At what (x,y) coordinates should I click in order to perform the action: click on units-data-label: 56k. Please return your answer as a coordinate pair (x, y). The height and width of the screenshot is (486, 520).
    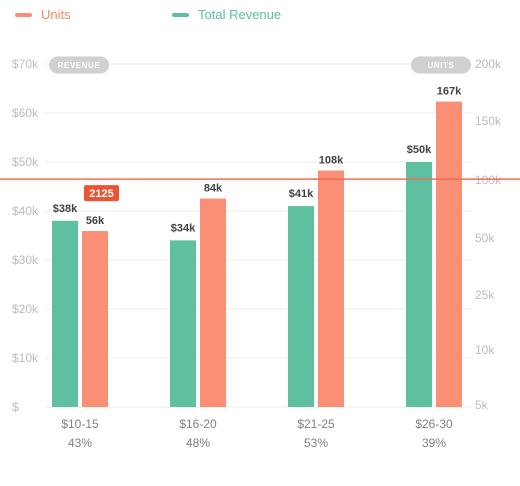
    Looking at the image, I should click on (95, 221).